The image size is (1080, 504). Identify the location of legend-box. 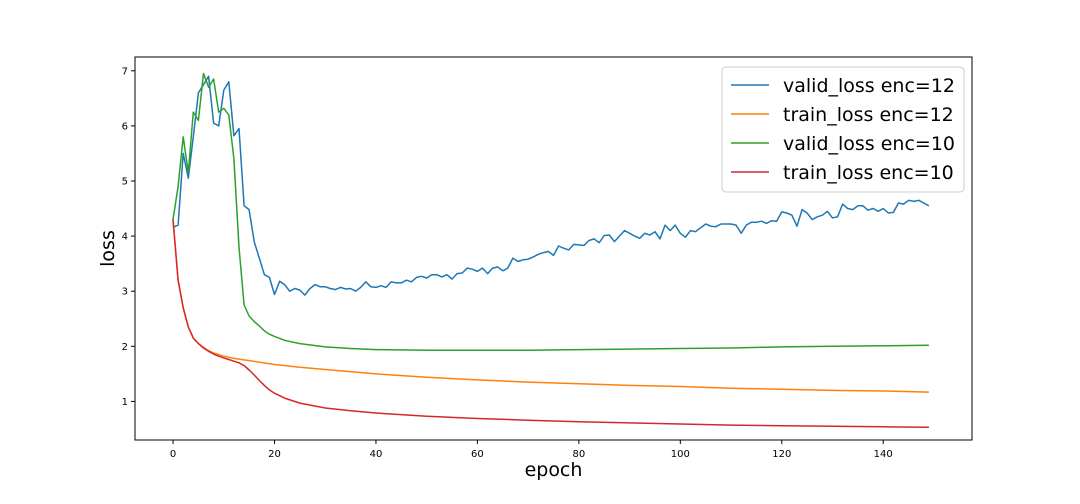
(843, 129).